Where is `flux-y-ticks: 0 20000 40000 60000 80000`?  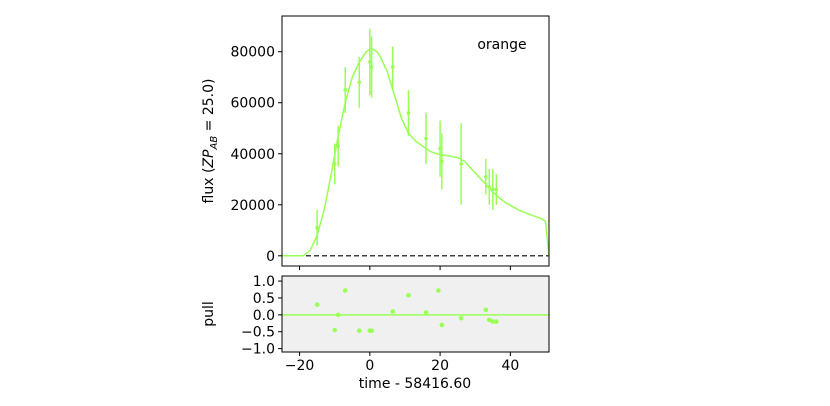 flux-y-ticks: 0 20000 40000 60000 80000 is located at coordinates (256, 155).